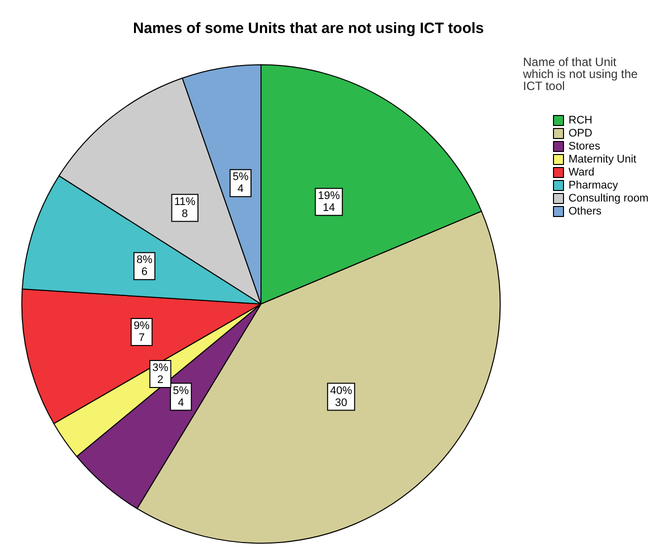 Image resolution: width=657 pixels, height=553 pixels. What do you see at coordinates (582, 74) in the screenshot?
I see `legend-title: Name of that Unit which is not using the ICT tool` at bounding box center [582, 74].